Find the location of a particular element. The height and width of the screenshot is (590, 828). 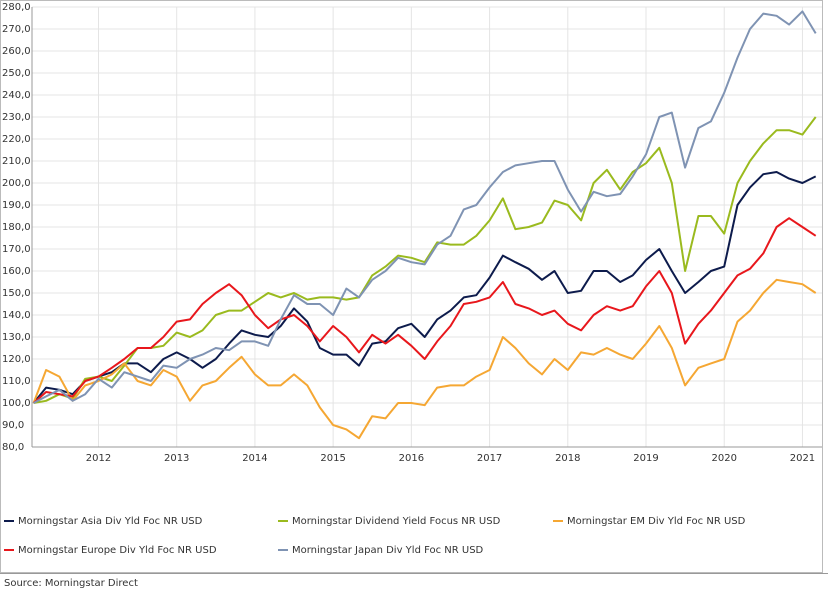

legend-label: Morningstar Japan Div Yld Foc NR USD is located at coordinates (388, 550).